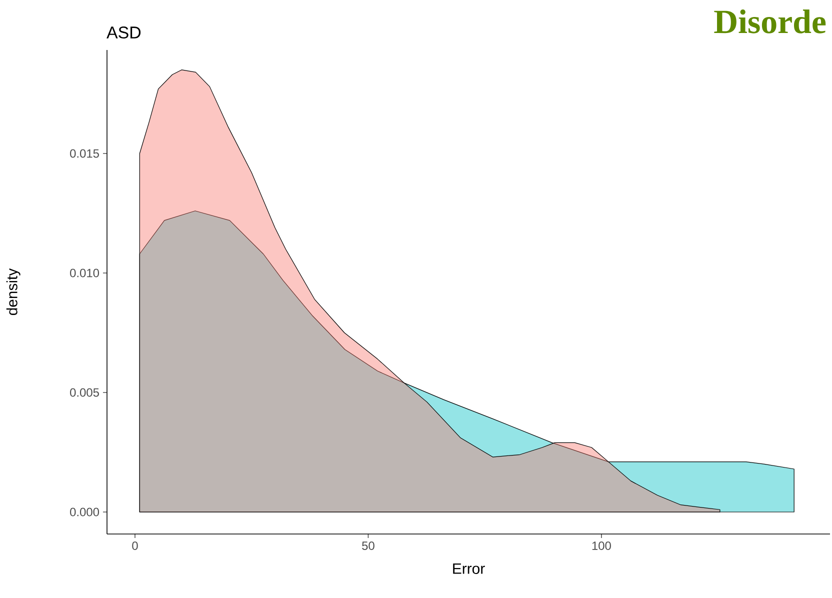 Image resolution: width=832 pixels, height=598 pixels. I want to click on x-tick-label: 0, so click(135, 546).